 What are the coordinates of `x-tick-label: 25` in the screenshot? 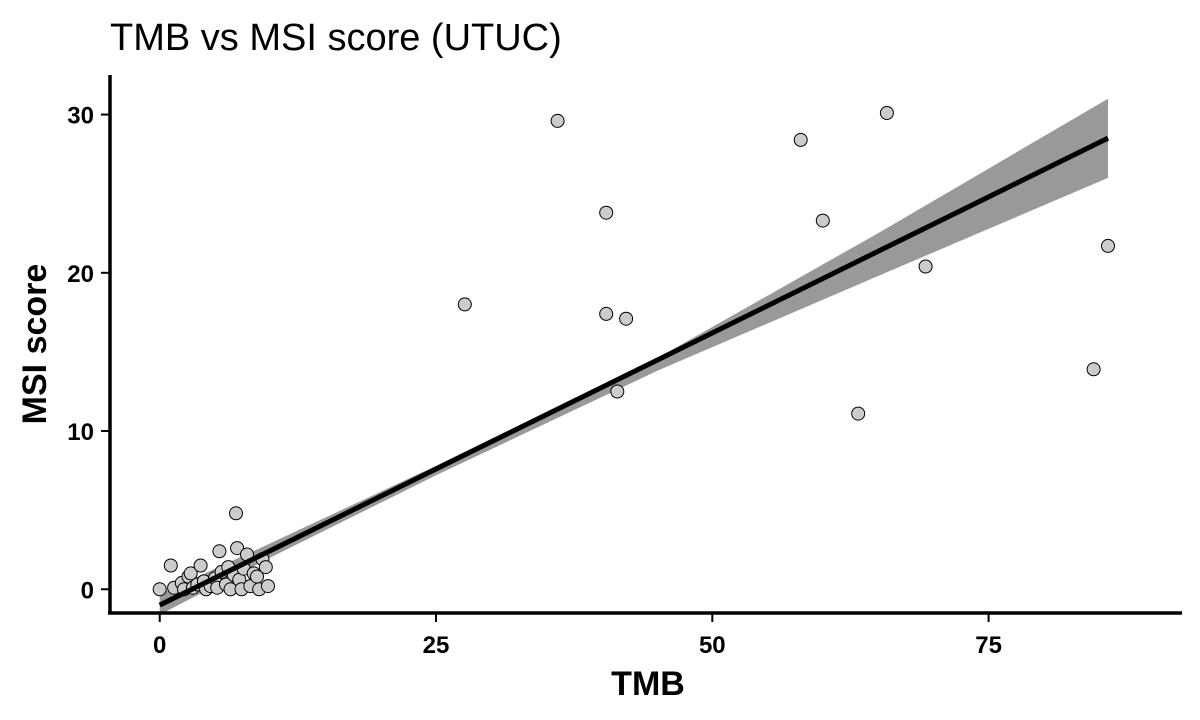 It's located at (436, 645).